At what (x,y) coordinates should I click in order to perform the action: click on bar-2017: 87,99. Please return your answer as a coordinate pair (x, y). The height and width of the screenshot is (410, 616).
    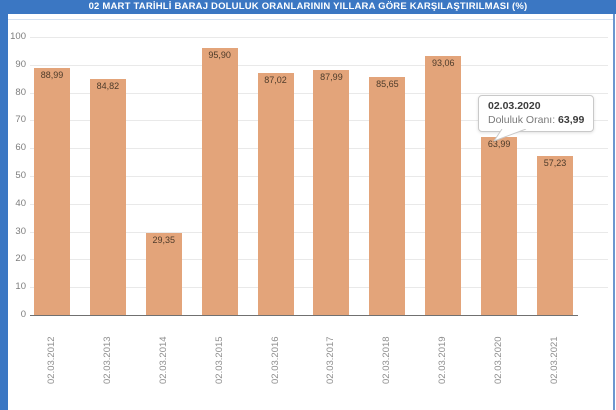
    Looking at the image, I should click on (331, 192).